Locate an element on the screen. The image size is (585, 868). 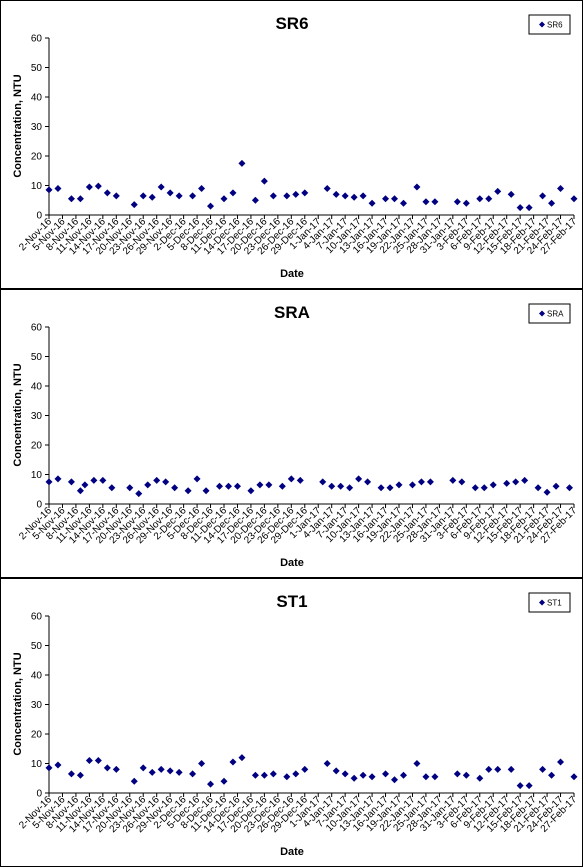
y-tick-label: 60 is located at coordinates (37, 39).